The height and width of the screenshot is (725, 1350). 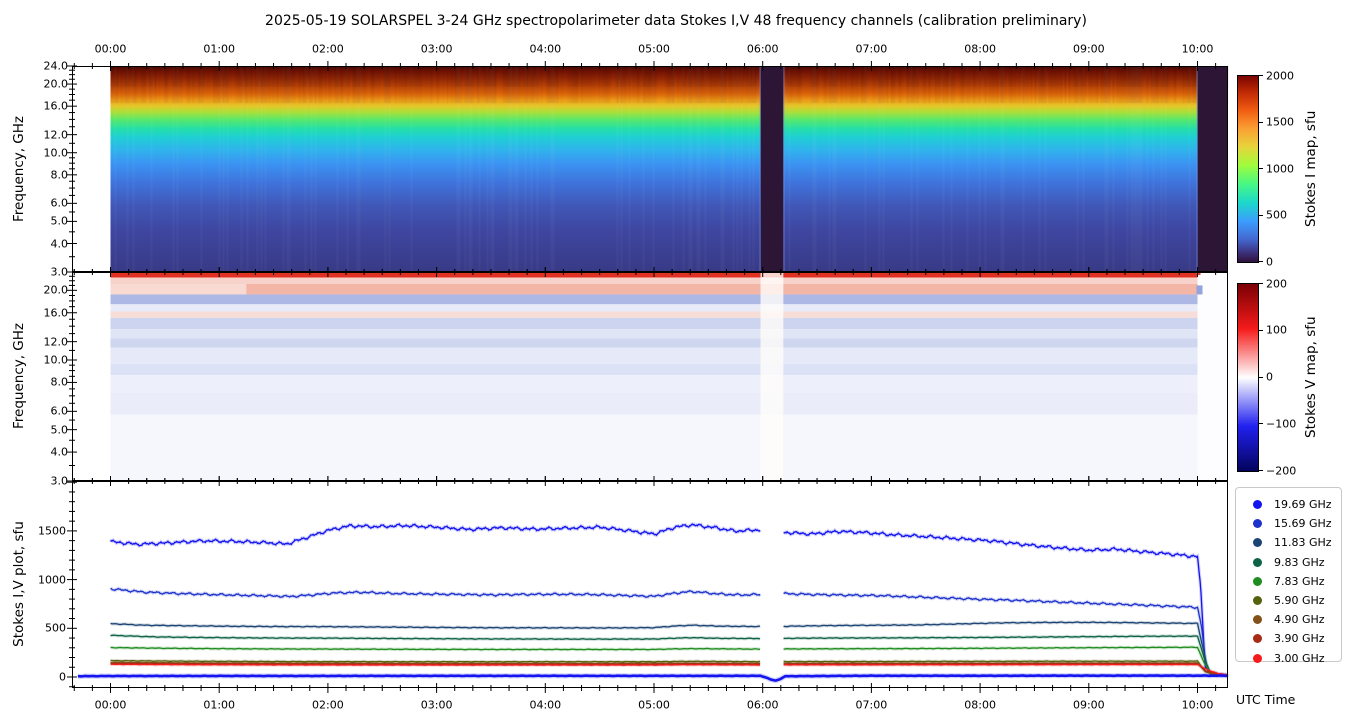 I want to click on freq-axis-title-mid: Frequency, GHz, so click(x=19, y=376).